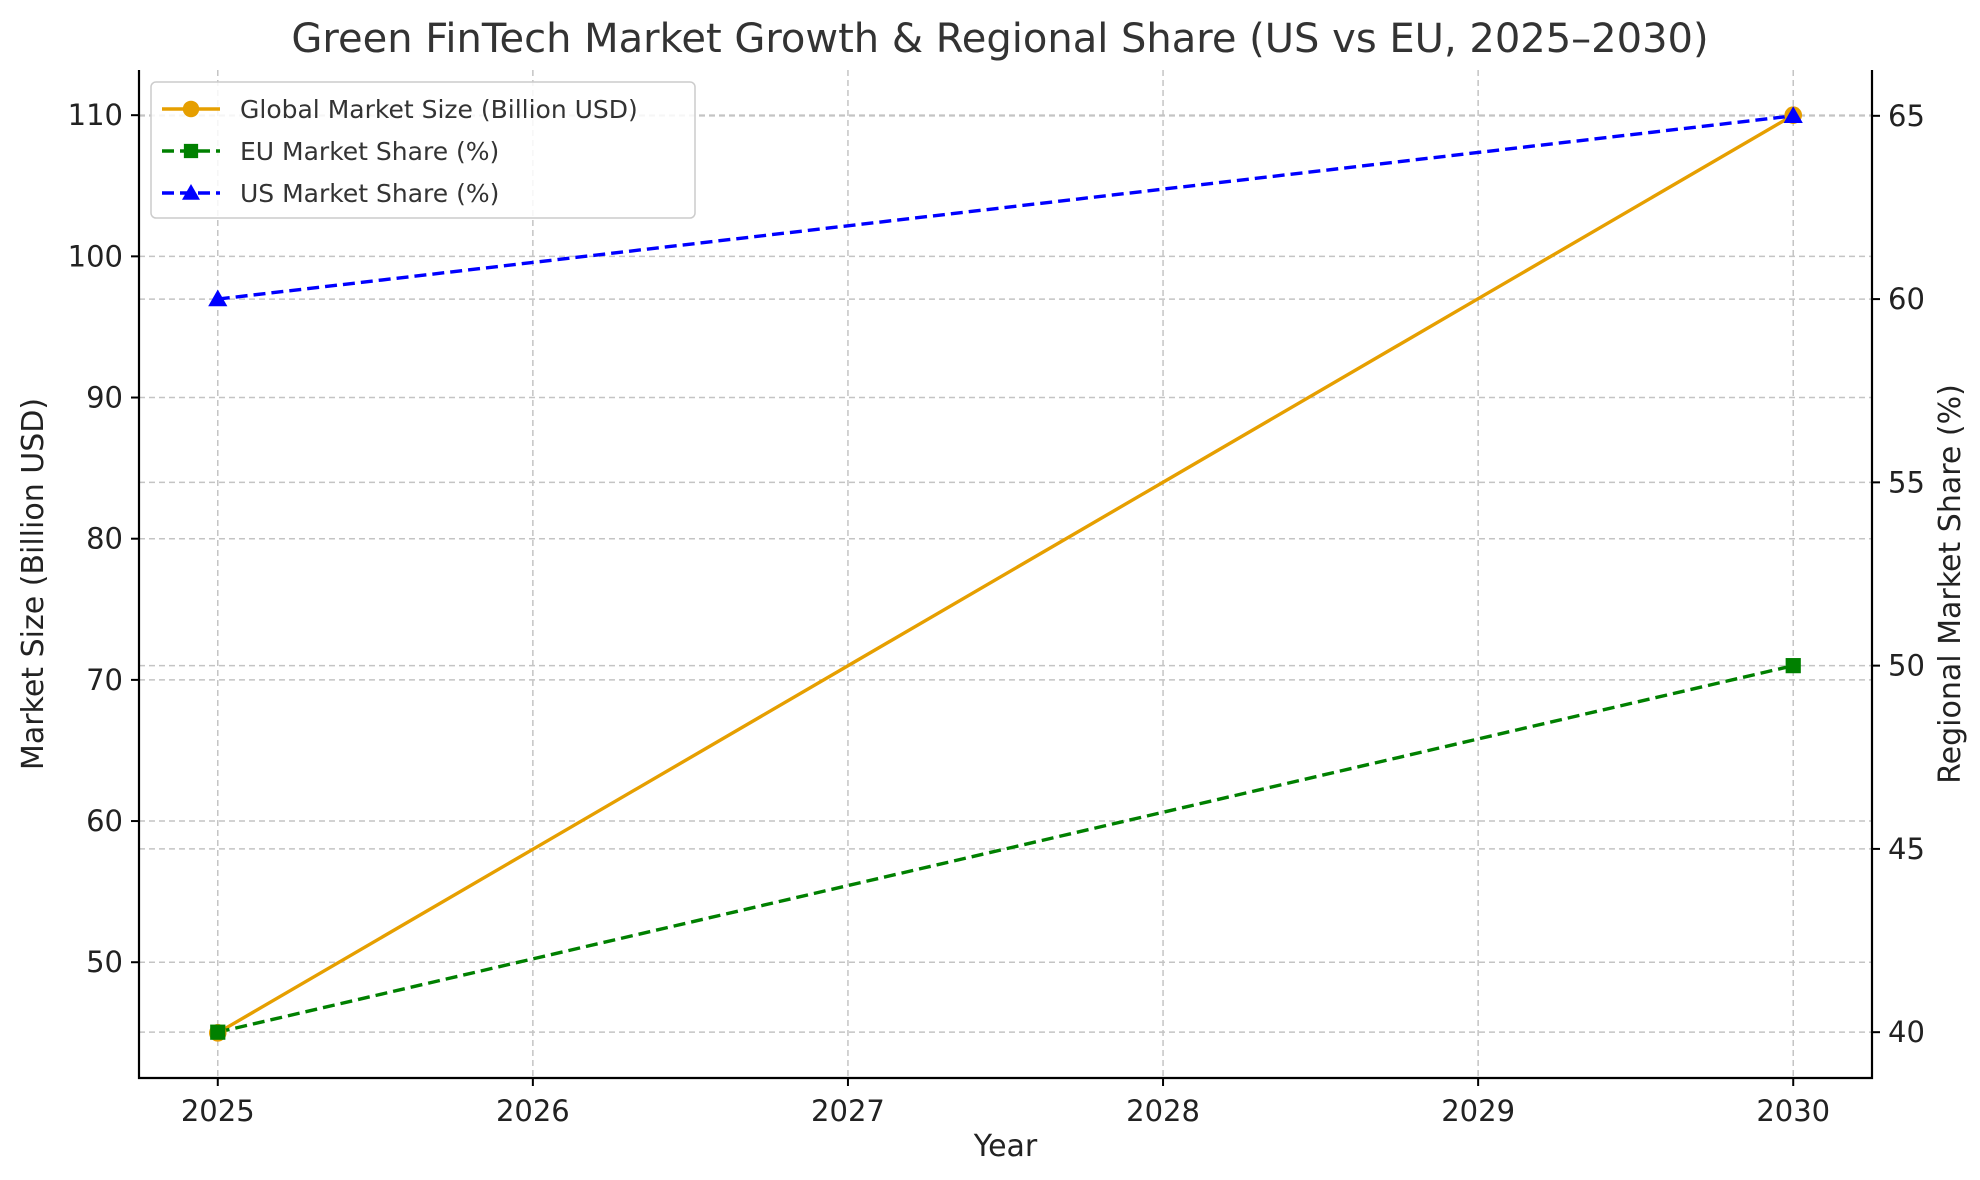 This screenshot has width=1980, height=1180. What do you see at coordinates (1898, 574) in the screenshot?
I see `y2-axis-ticks: 40 45 50 55 60 65` at bounding box center [1898, 574].